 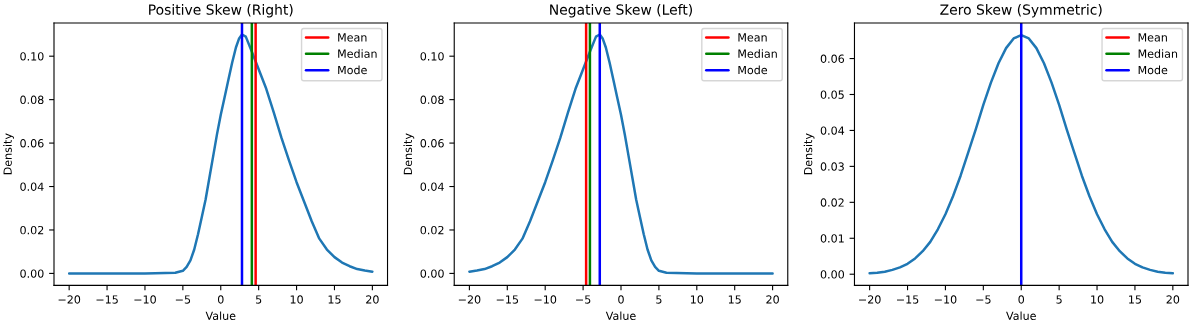 I want to click on y-tick-label: 0.01, so click(x=832, y=238).